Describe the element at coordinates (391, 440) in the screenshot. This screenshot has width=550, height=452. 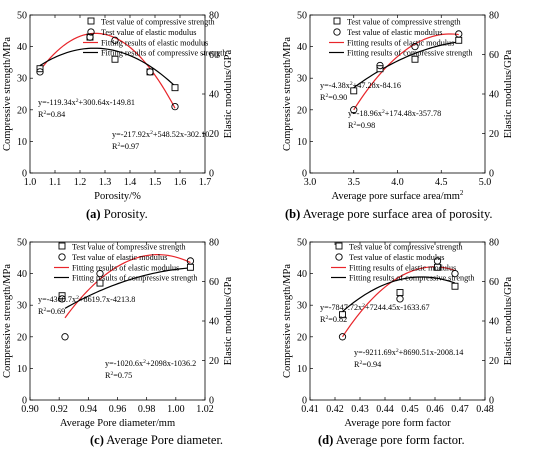
I see `caption-d: (d) Average pore form factor.` at that location.